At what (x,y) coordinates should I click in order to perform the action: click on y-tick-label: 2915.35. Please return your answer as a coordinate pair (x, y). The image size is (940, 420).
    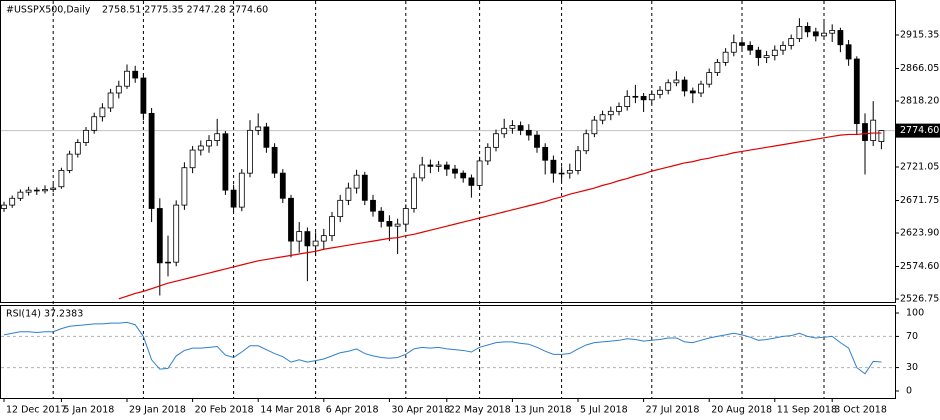
    Looking at the image, I should click on (919, 34).